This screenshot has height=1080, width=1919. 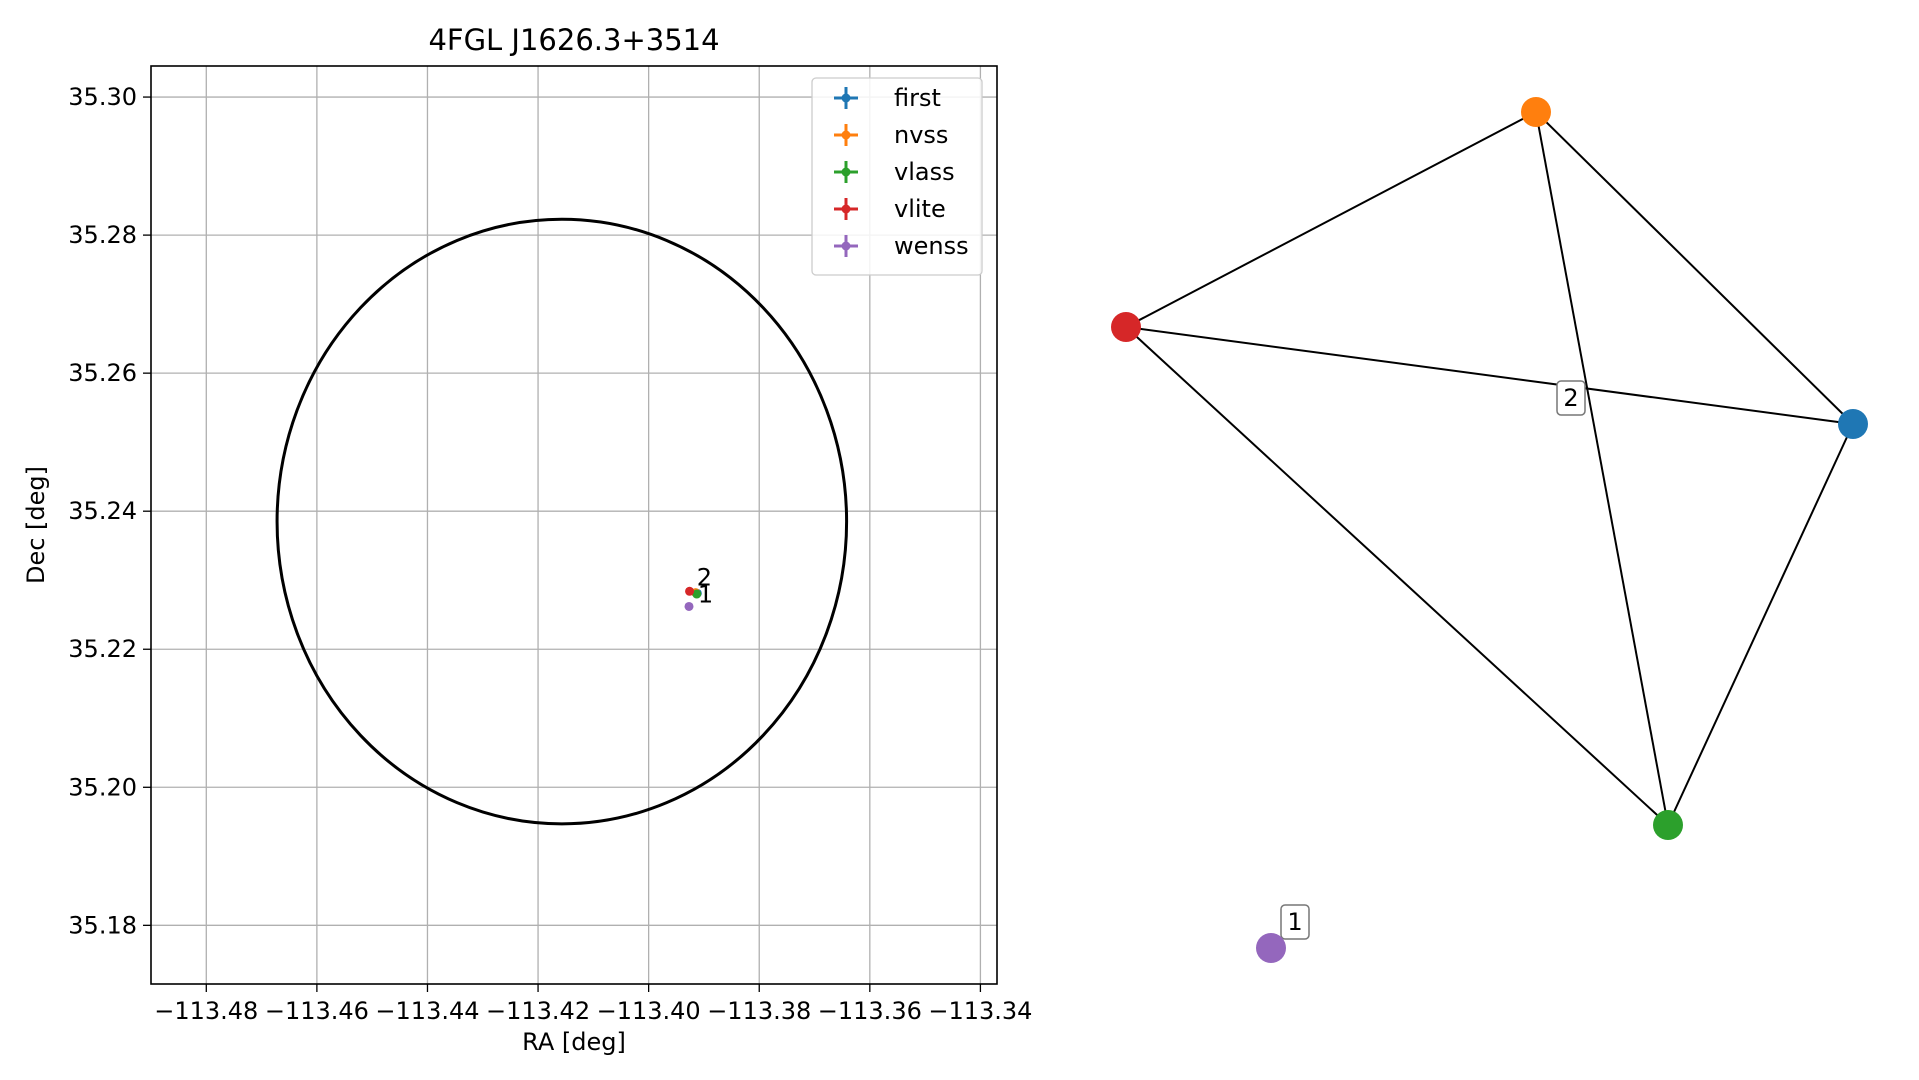 What do you see at coordinates (704, 578) in the screenshot?
I see `point-annotation: 2` at bounding box center [704, 578].